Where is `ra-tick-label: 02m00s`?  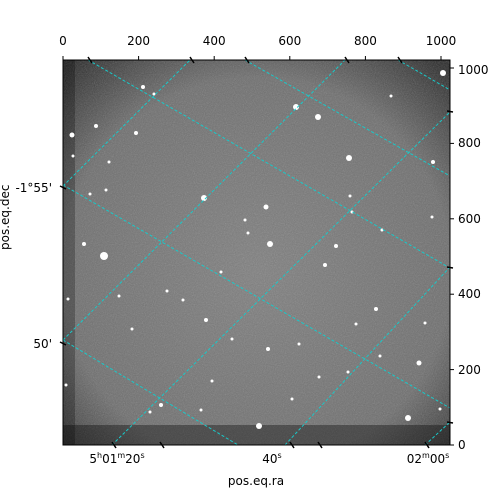 ra-tick-label: 02m00s is located at coordinates (428, 458).